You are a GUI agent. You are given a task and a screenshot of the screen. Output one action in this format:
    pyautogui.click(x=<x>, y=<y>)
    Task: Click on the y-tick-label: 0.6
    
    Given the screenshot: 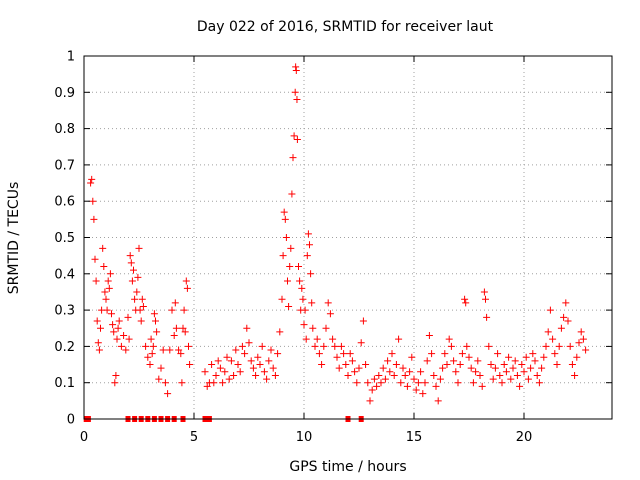 What is the action you would take?
    pyautogui.click(x=64, y=202)
    